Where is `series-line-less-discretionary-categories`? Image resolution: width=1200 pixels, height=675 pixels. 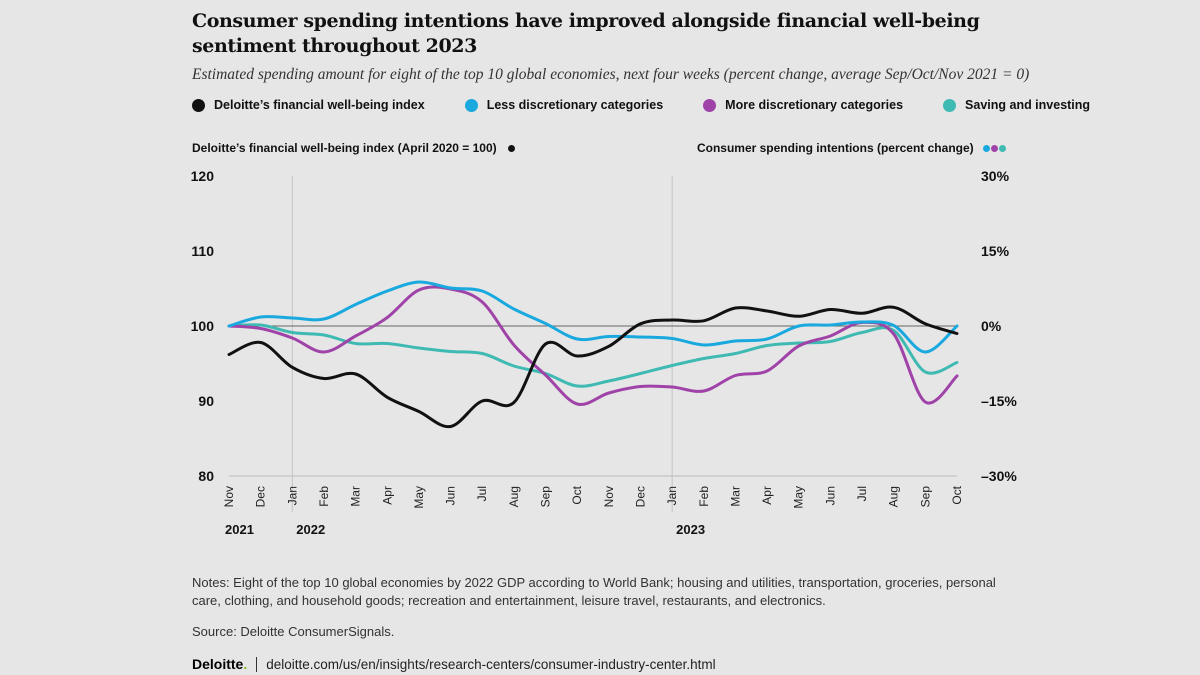 series-line-less-discretionary-categories is located at coordinates (593, 317).